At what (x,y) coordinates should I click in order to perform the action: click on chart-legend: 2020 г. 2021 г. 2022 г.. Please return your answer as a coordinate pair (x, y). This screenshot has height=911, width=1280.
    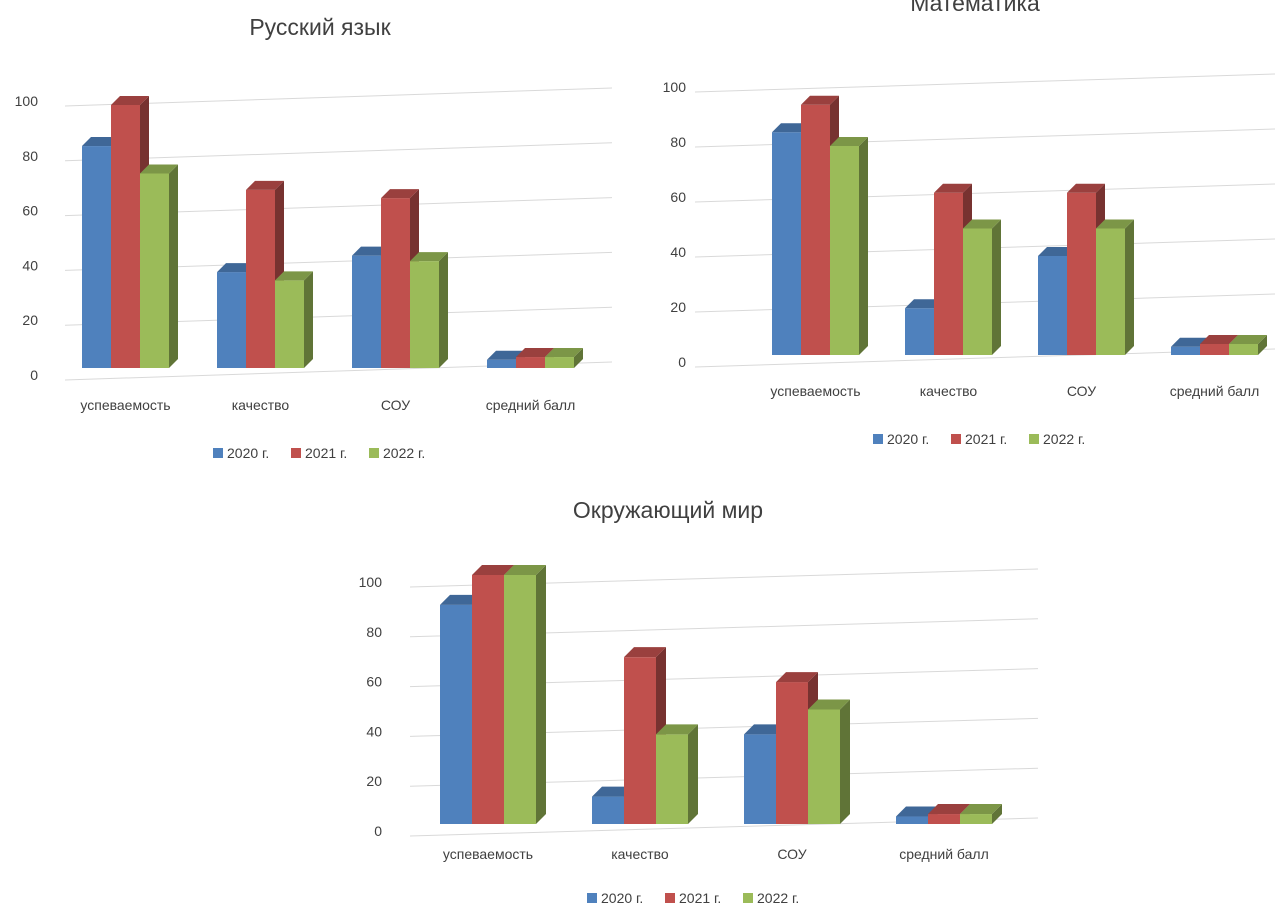
    Looking at the image, I should click on (979, 439).